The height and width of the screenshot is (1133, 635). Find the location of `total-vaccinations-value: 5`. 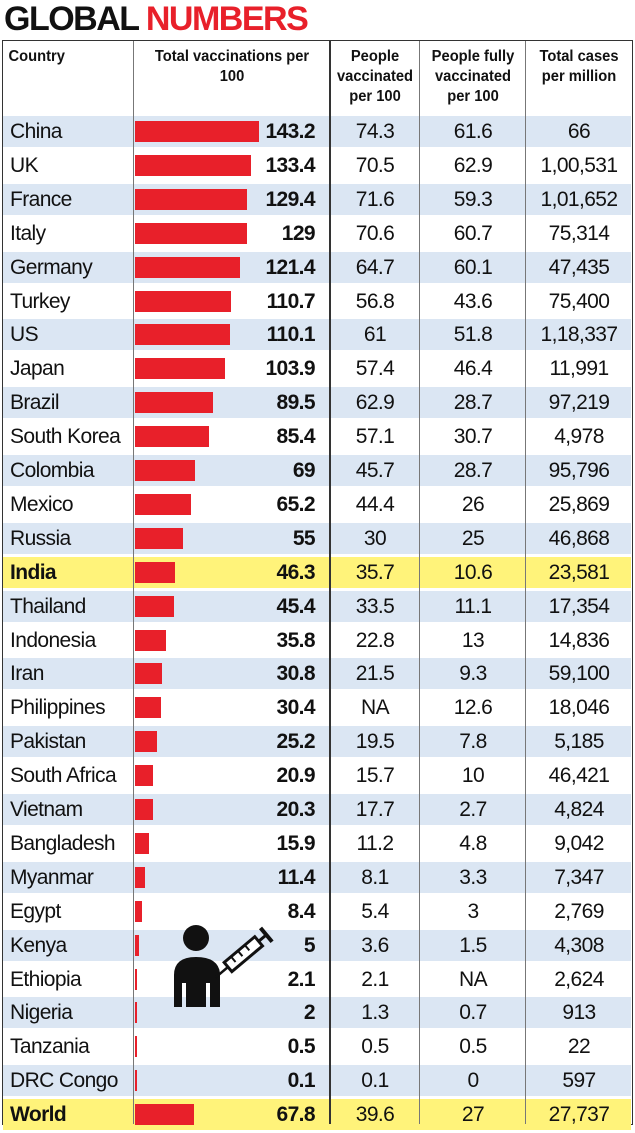

total-vaccinations-value: 5 is located at coordinates (309, 945).